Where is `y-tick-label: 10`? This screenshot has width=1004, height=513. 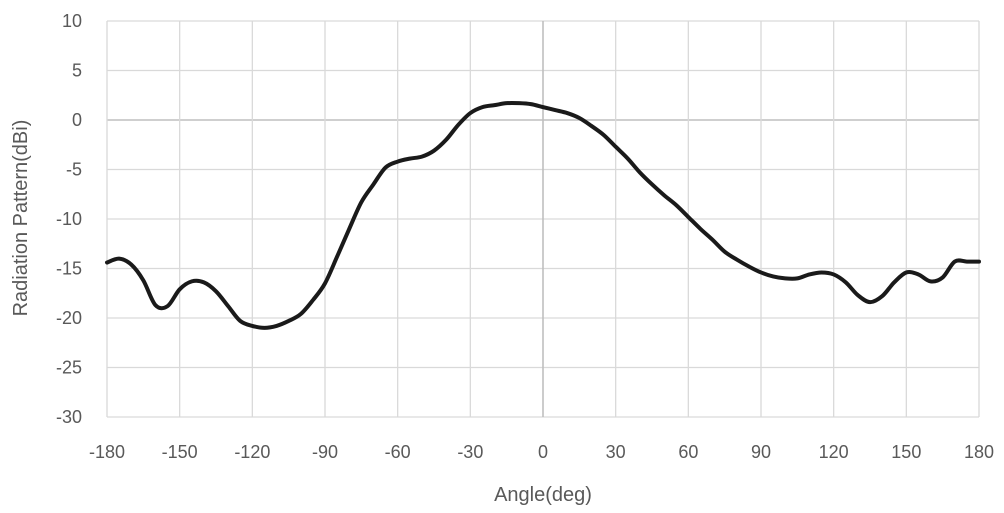
y-tick-label: 10 is located at coordinates (72, 21).